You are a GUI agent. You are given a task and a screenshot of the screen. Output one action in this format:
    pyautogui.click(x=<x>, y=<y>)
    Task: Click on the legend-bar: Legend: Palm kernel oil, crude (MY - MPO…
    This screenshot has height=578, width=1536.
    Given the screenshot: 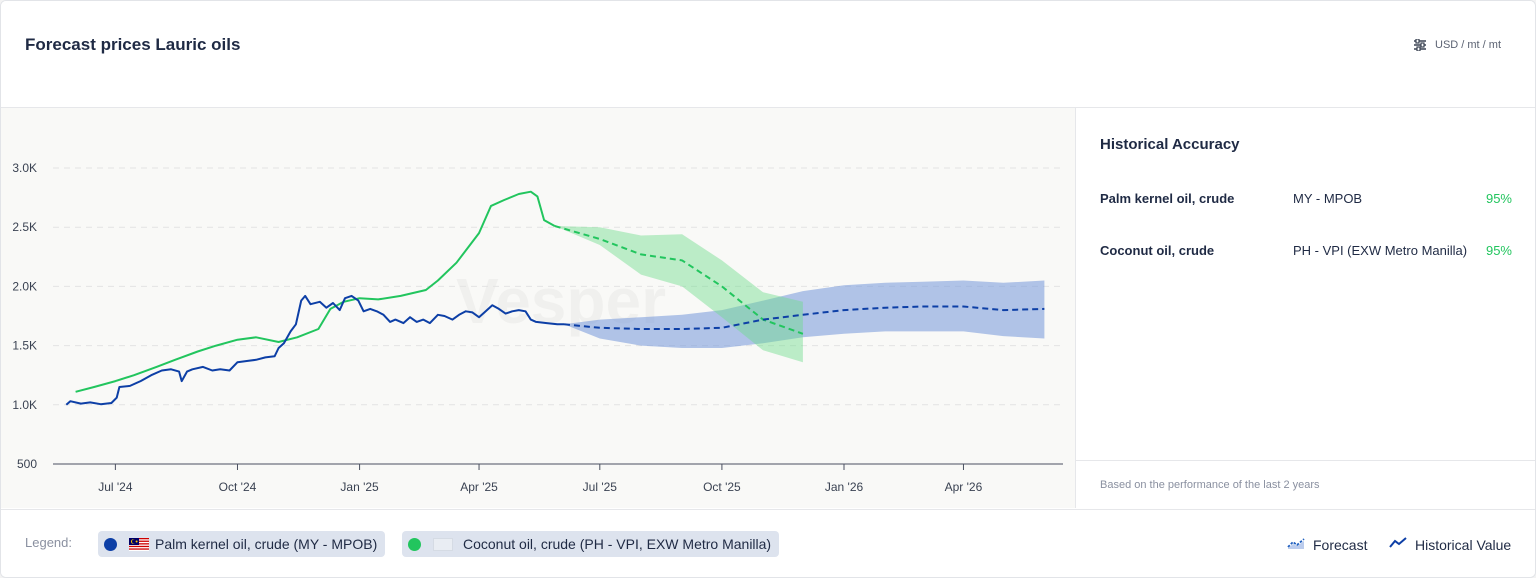 What is the action you would take?
    pyautogui.click(x=768, y=543)
    